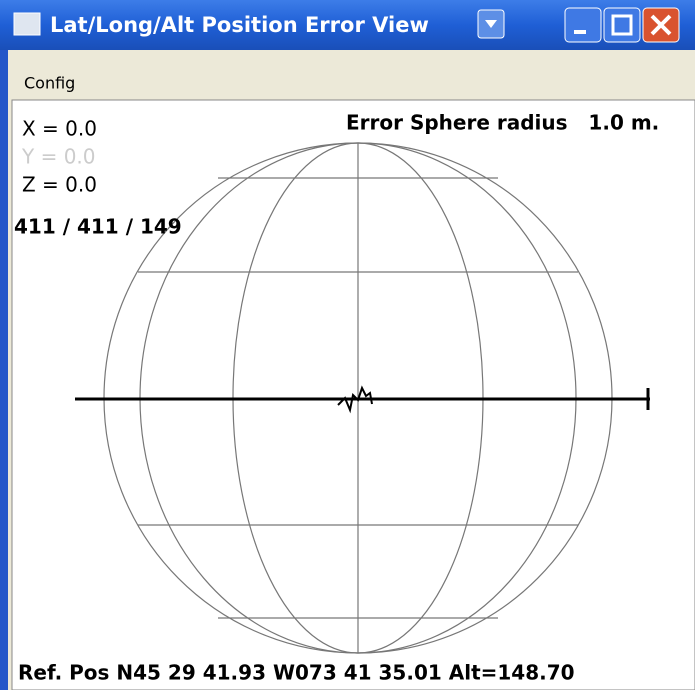  I want to click on y-readout: Y = 0.0, so click(58, 157).